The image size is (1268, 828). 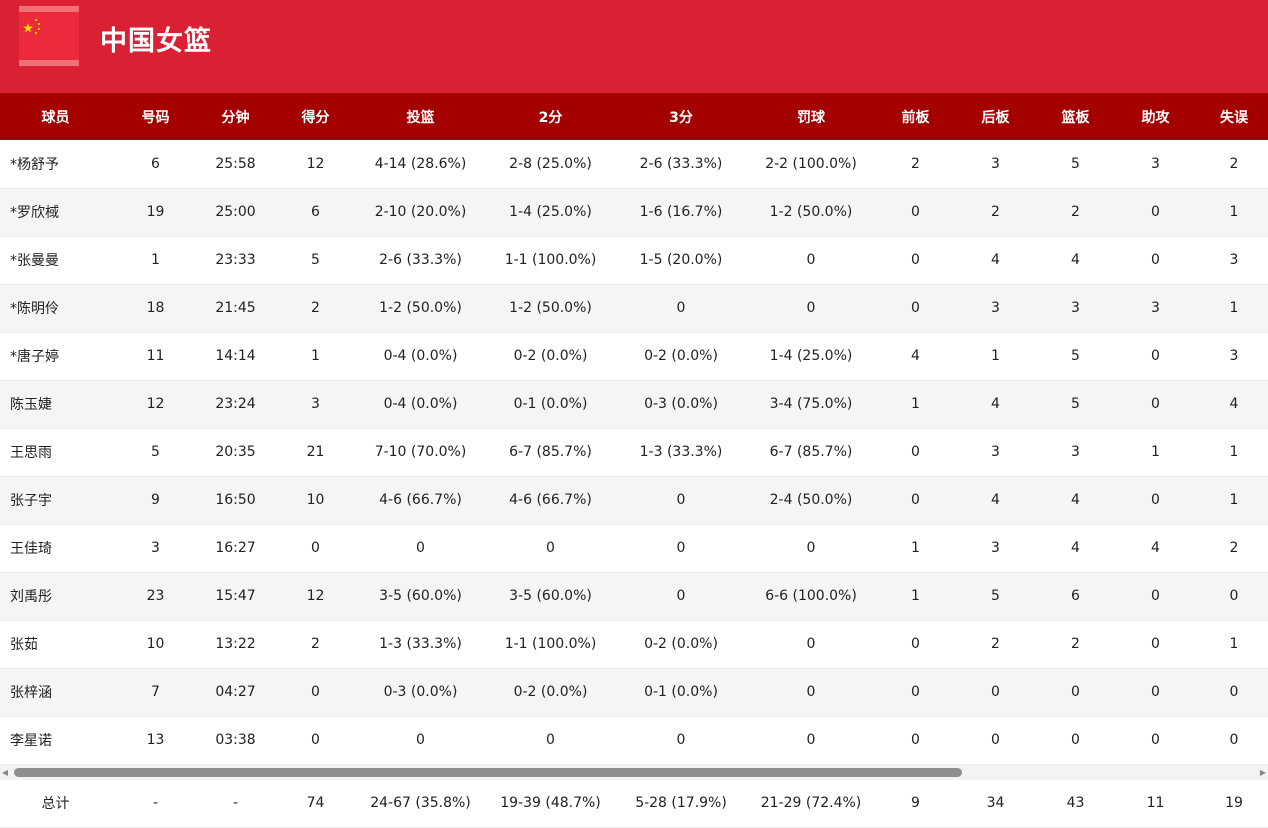 What do you see at coordinates (1263, 772) in the screenshot?
I see `arrow-right-icon: ▶` at bounding box center [1263, 772].